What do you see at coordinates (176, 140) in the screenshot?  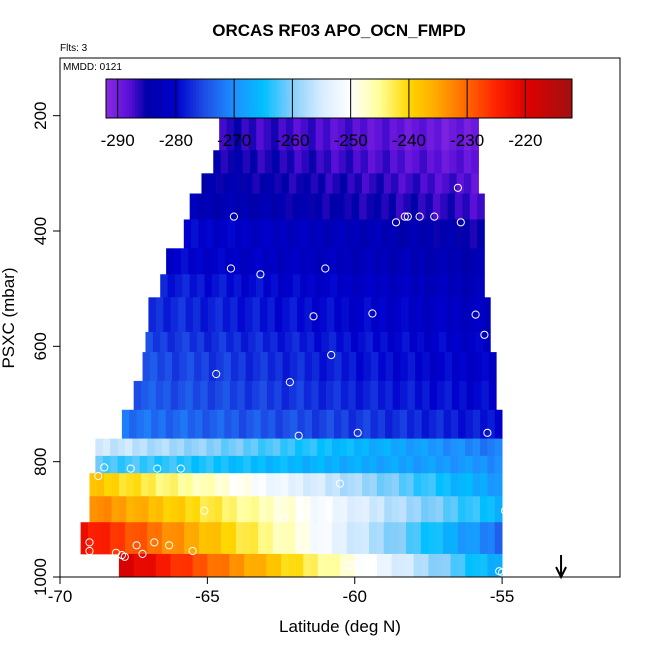 I see `colorbar-tick-label: -280` at bounding box center [176, 140].